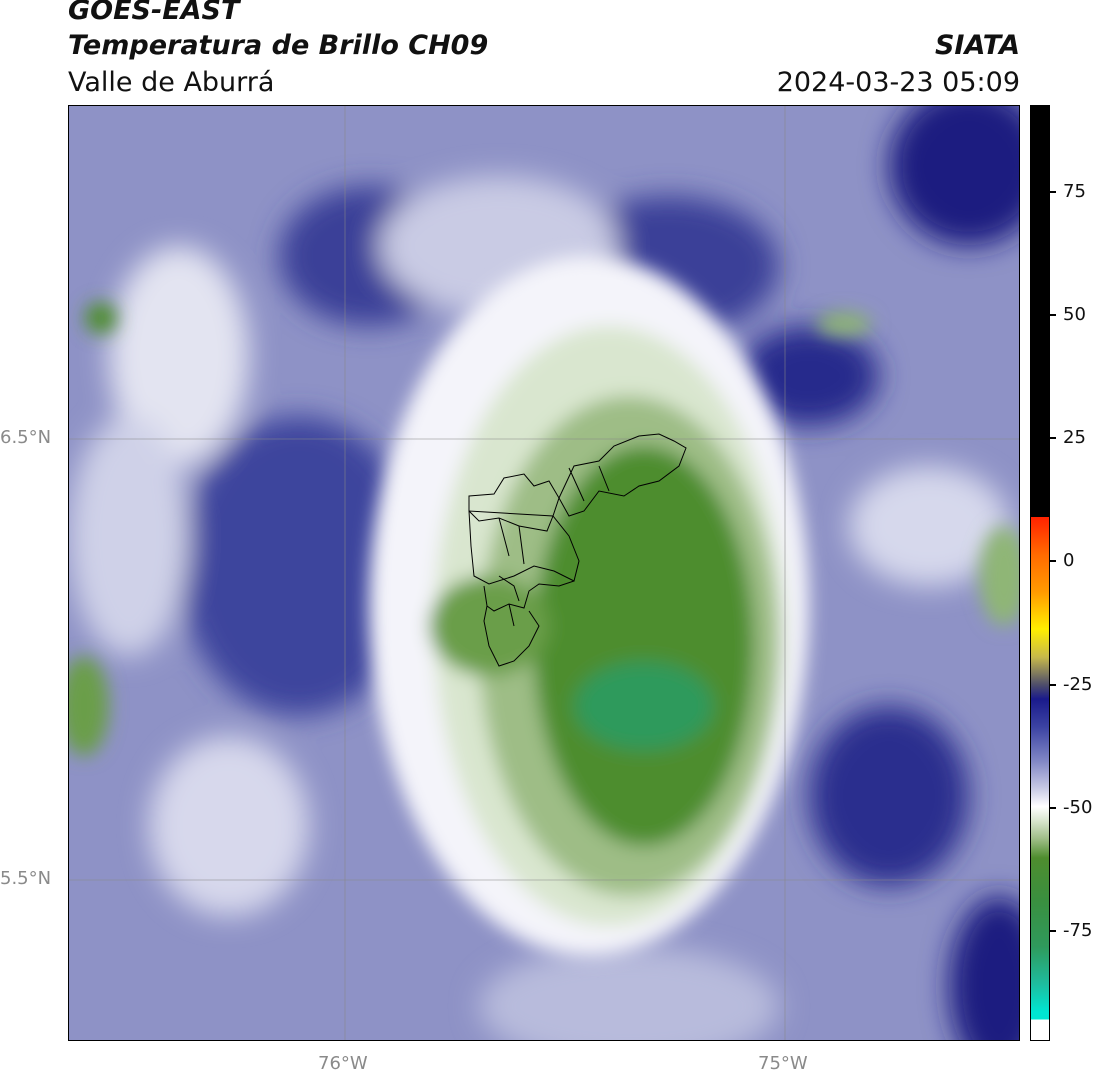 The width and height of the screenshot is (1094, 1078). What do you see at coordinates (179, 356) in the screenshot?
I see `cloud-pale-nw` at bounding box center [179, 356].